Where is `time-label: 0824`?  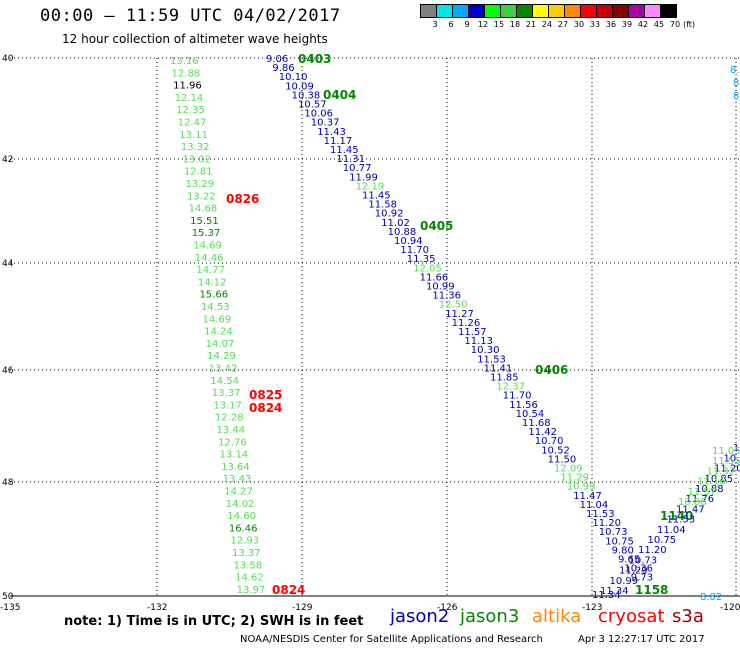
time-label: 0824 is located at coordinates (265, 408).